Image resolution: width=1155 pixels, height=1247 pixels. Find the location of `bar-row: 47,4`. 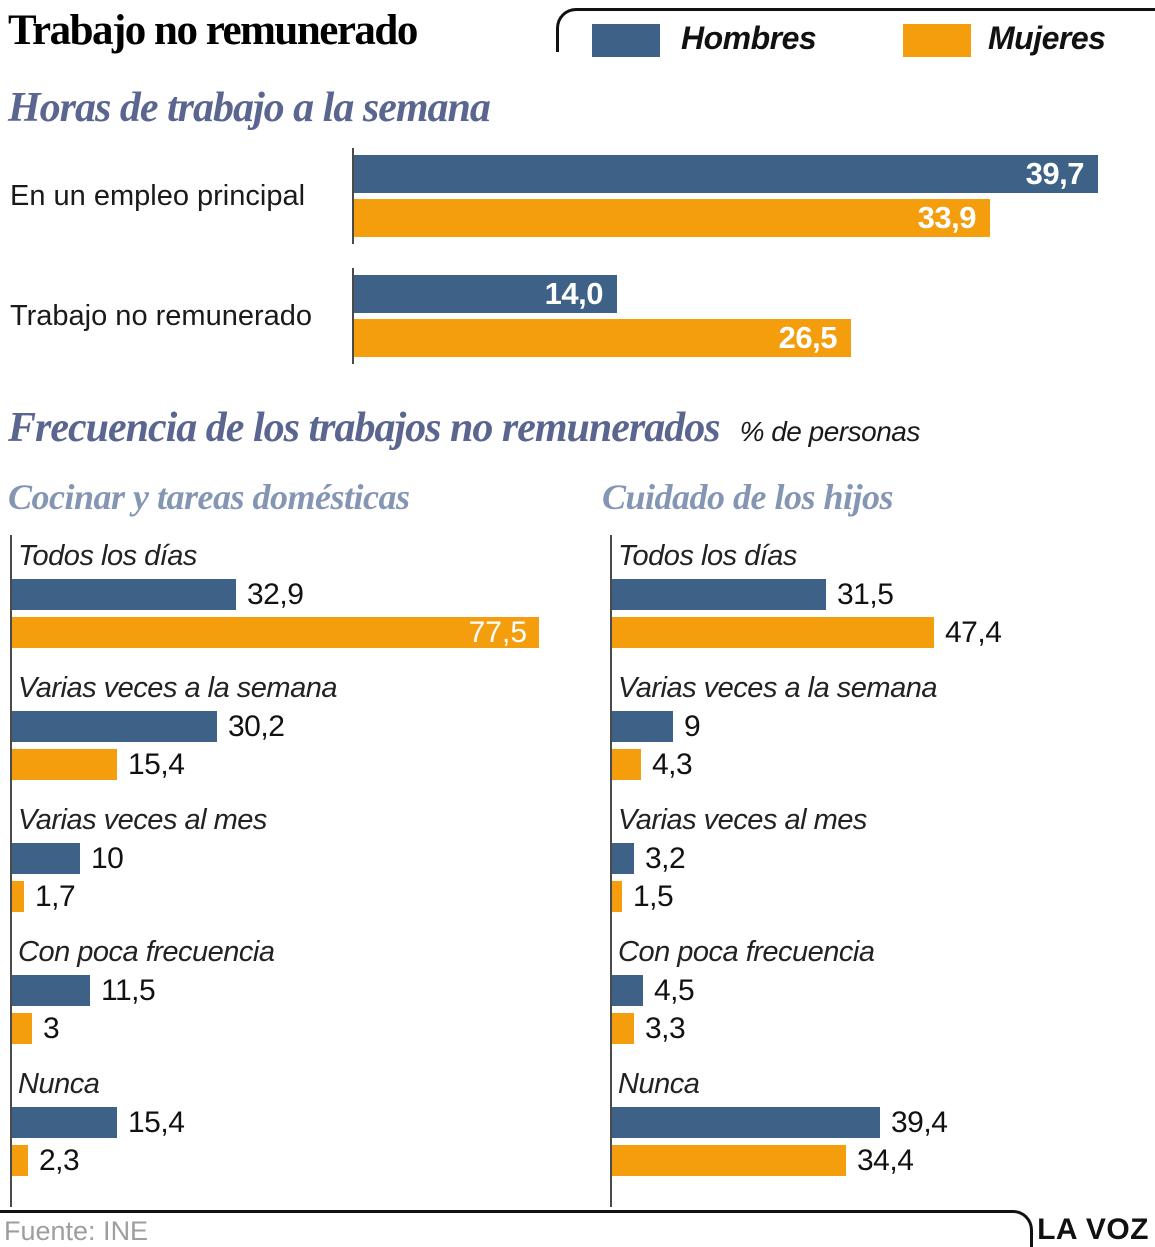

bar-row: 47,4 is located at coordinates (882, 632).